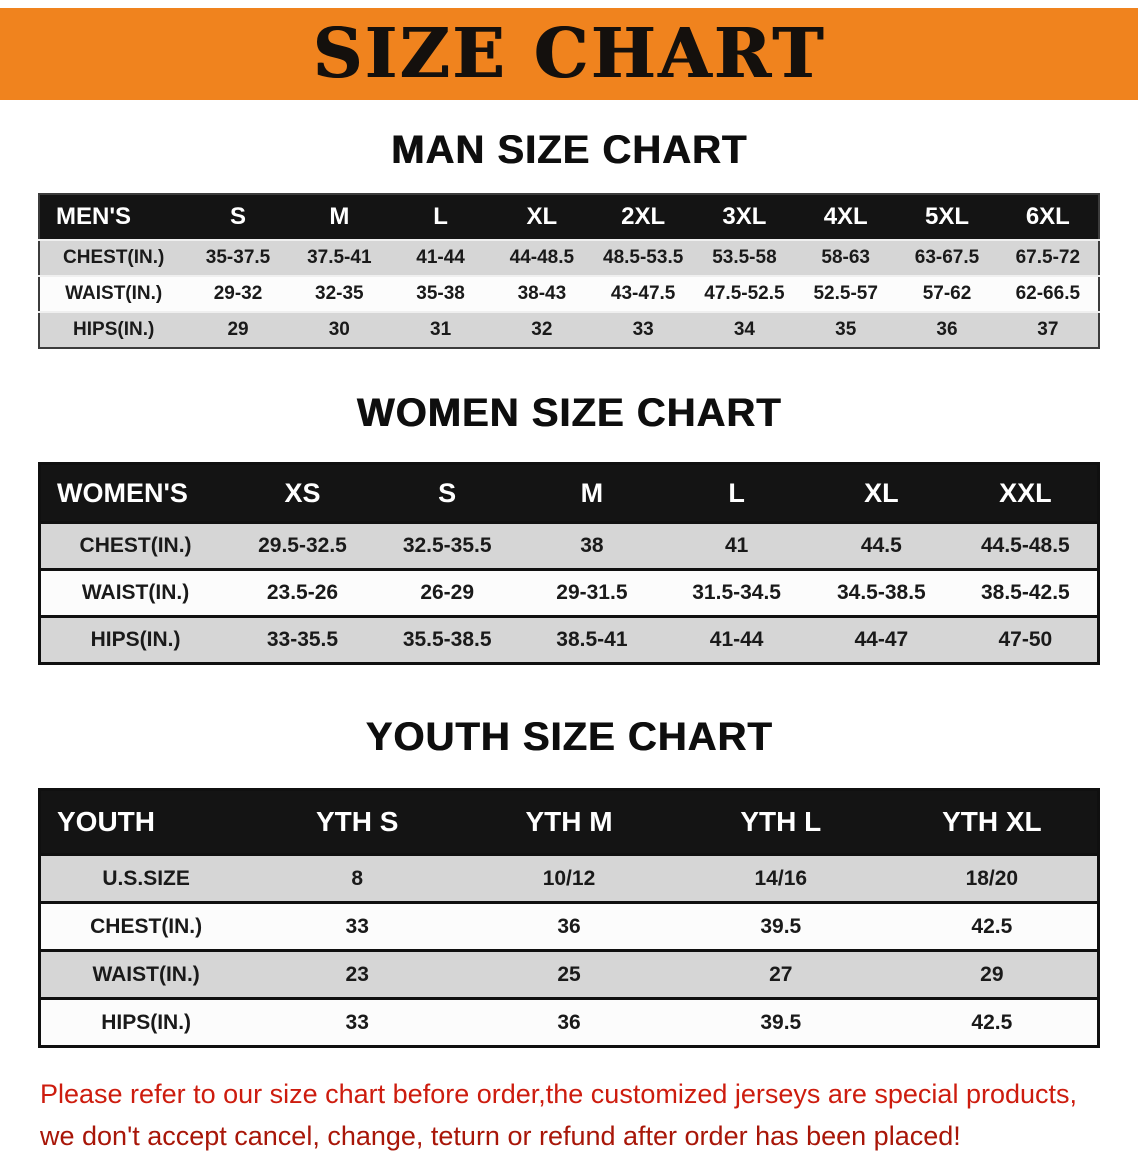 This screenshot has width=1138, height=1158. I want to click on table-row: U.S.SIZE 8 10/12 14/16 18/20, so click(569, 878).